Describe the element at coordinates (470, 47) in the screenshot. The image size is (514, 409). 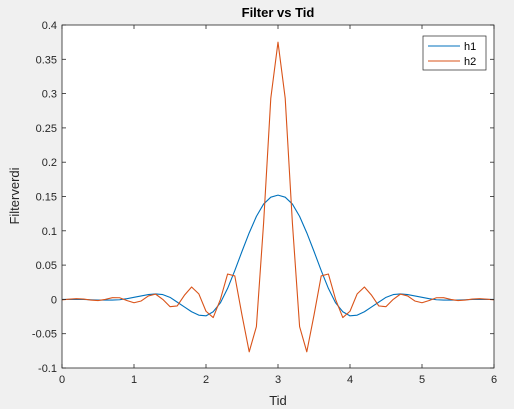
I see `legend-label-h1: h1` at that location.